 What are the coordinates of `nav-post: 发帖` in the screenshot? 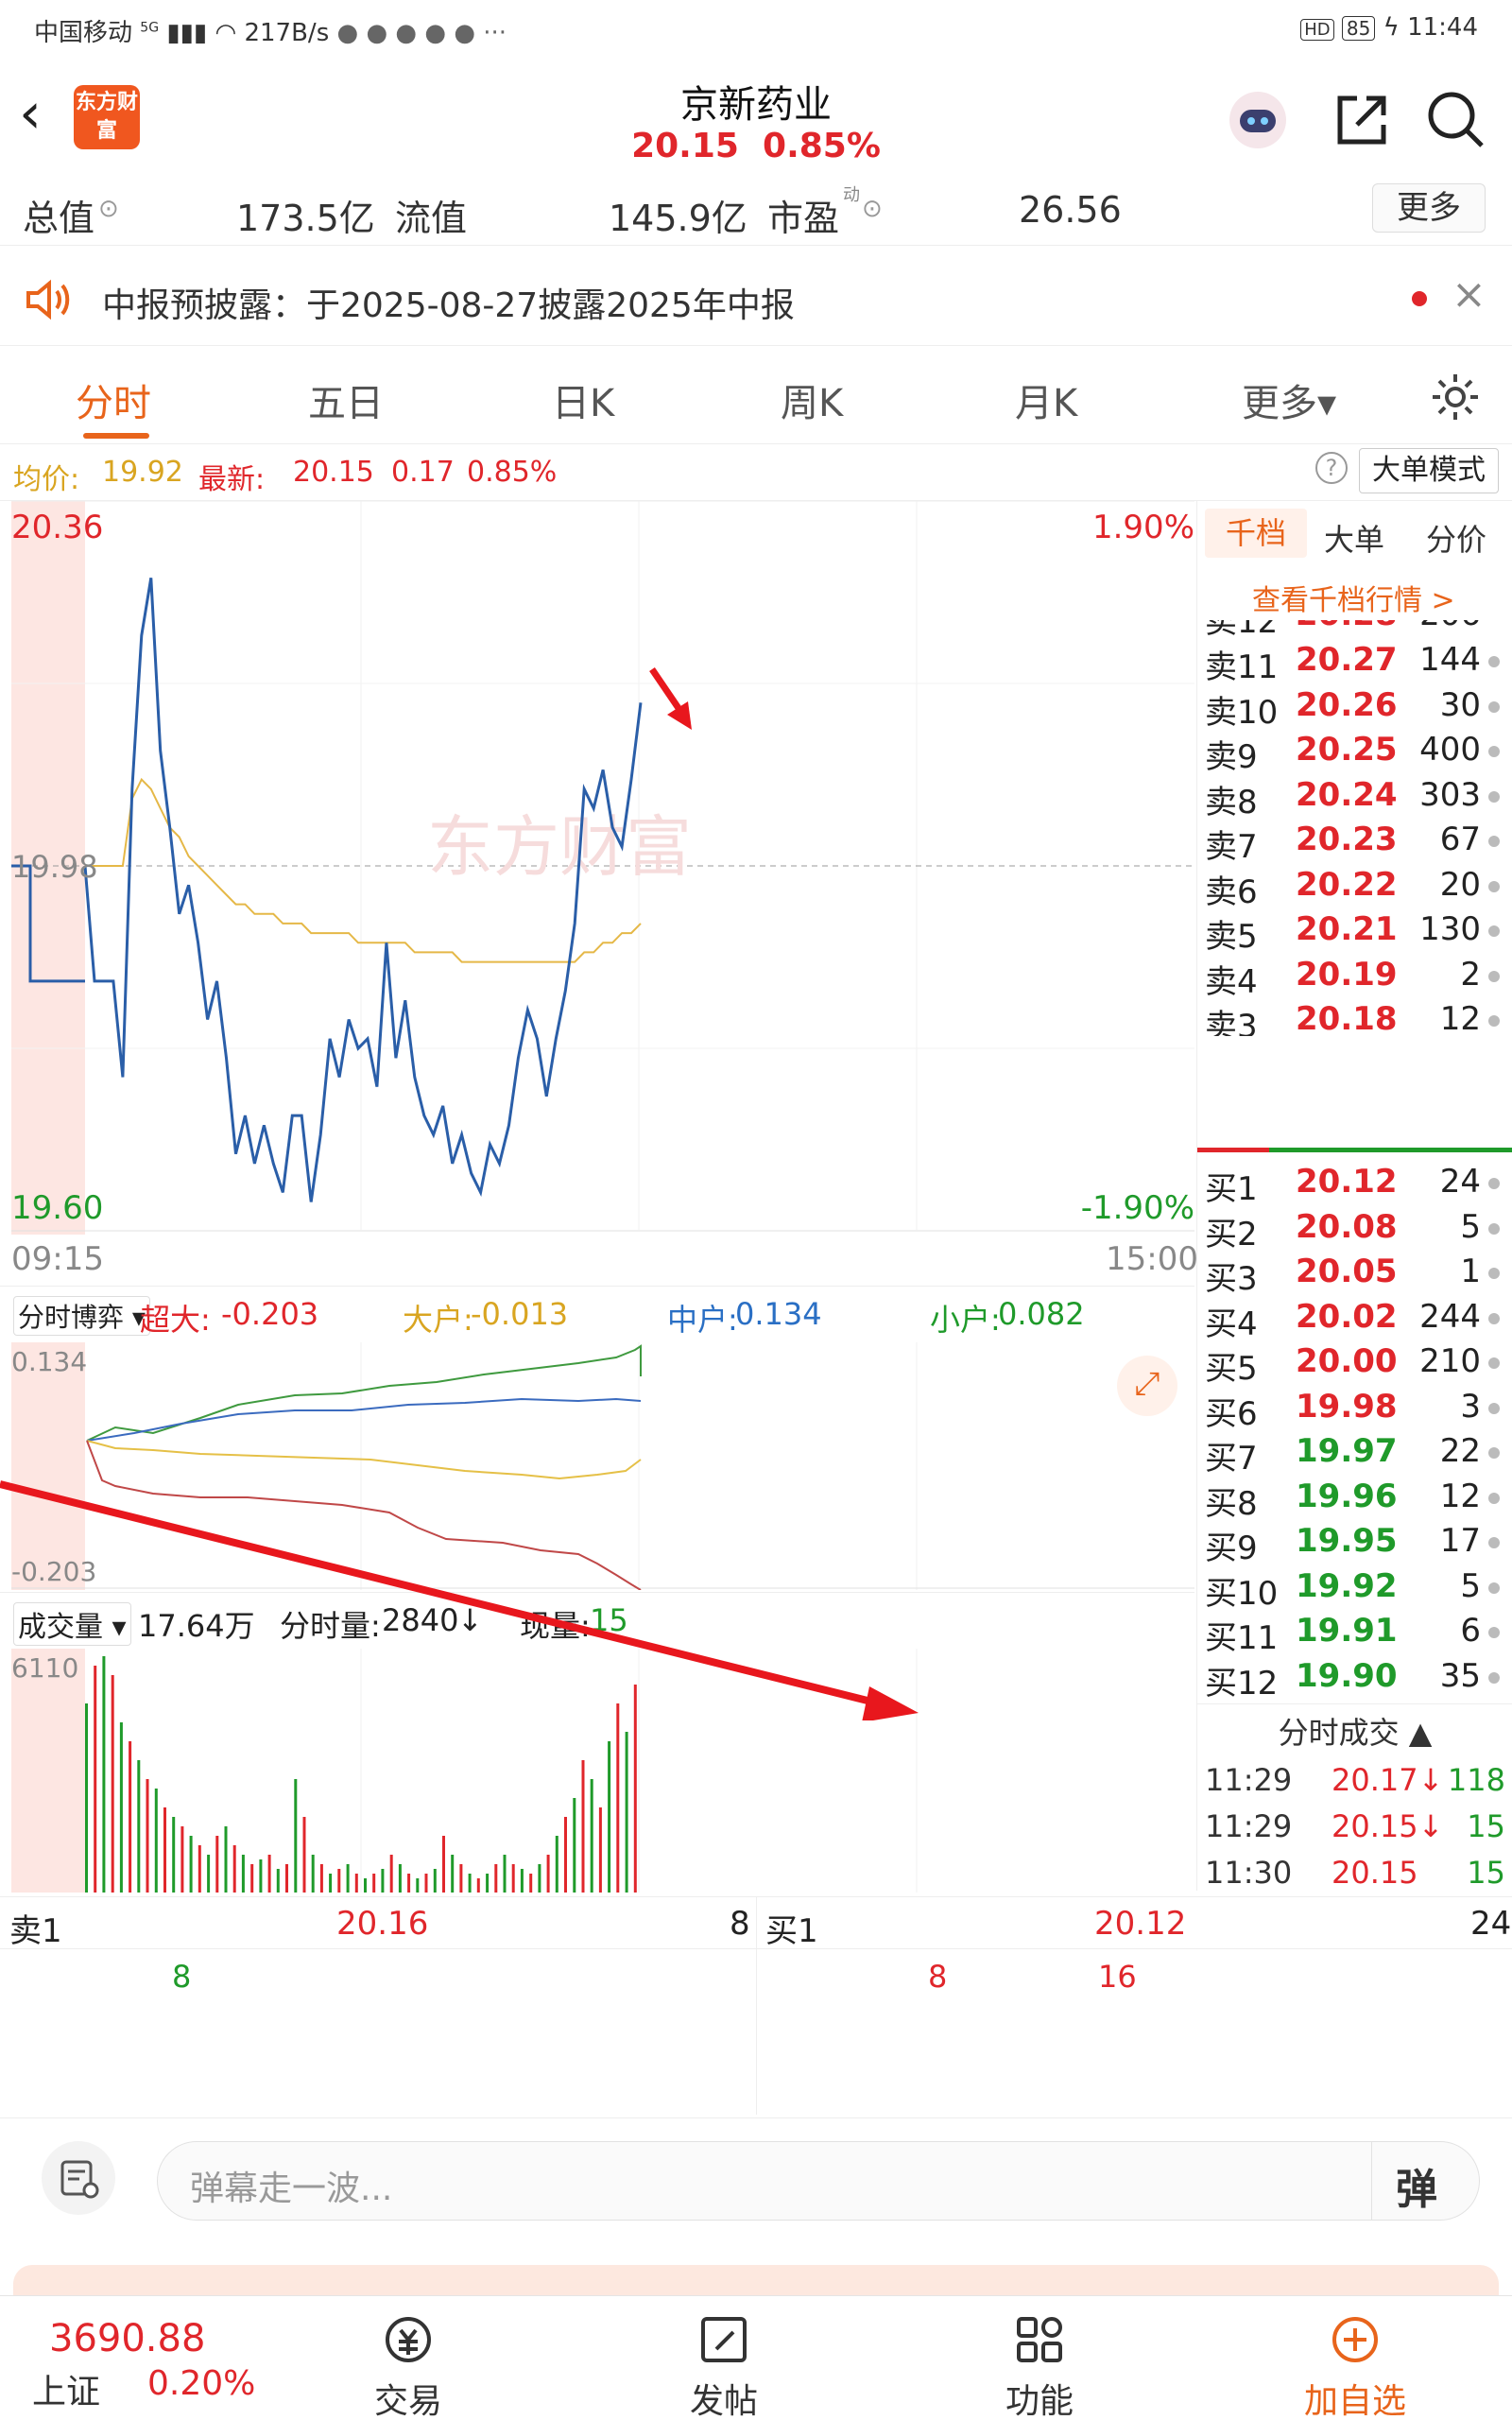 It's located at (723, 2364).